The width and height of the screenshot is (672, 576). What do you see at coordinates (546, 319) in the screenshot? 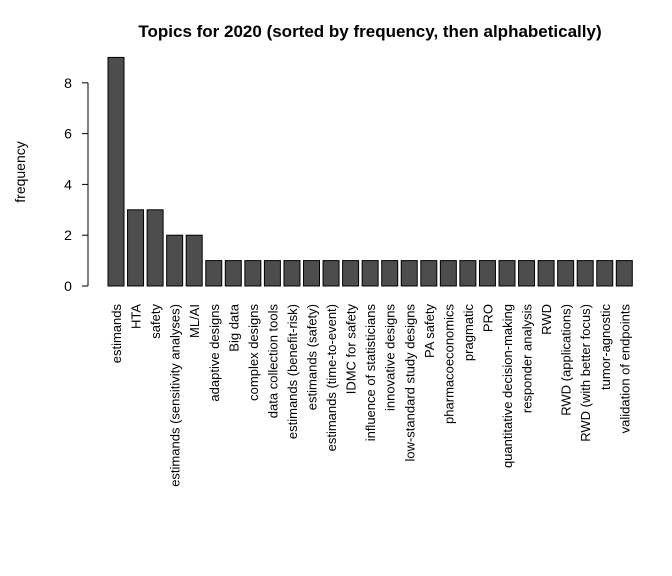
I see `category-label: RWD` at bounding box center [546, 319].